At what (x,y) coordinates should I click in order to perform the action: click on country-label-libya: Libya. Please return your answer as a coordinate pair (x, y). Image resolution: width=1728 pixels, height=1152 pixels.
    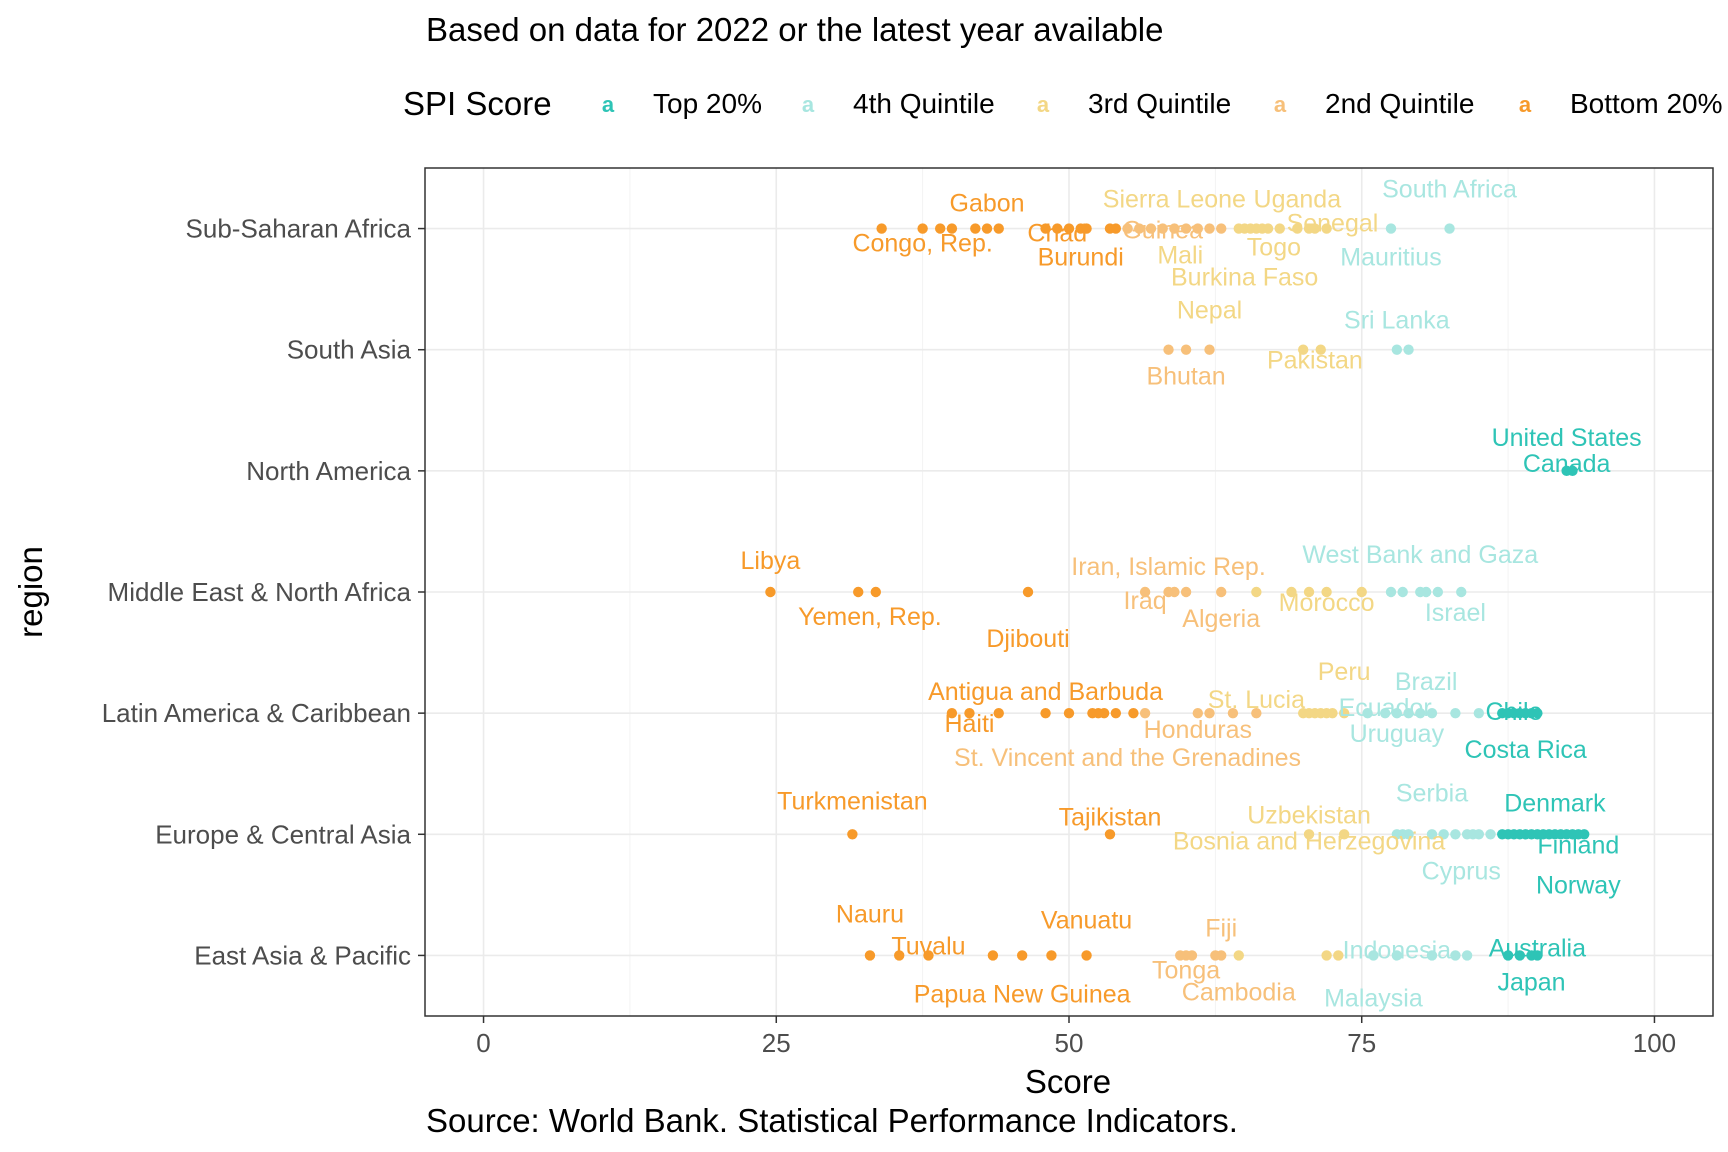
    Looking at the image, I should click on (771, 561).